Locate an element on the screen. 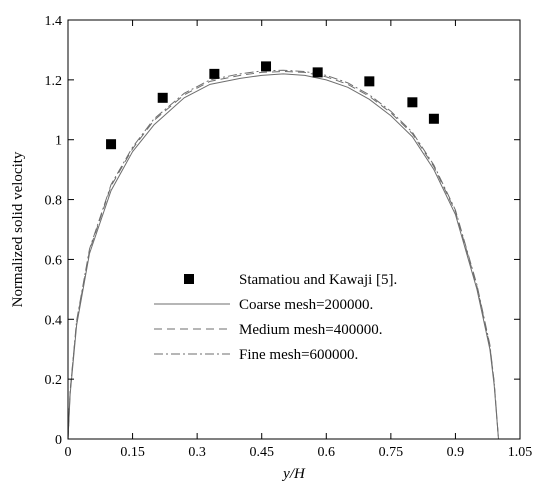 Image resolution: width=549 pixels, height=485 pixels. x-axis-title: y/H is located at coordinates (293, 474).